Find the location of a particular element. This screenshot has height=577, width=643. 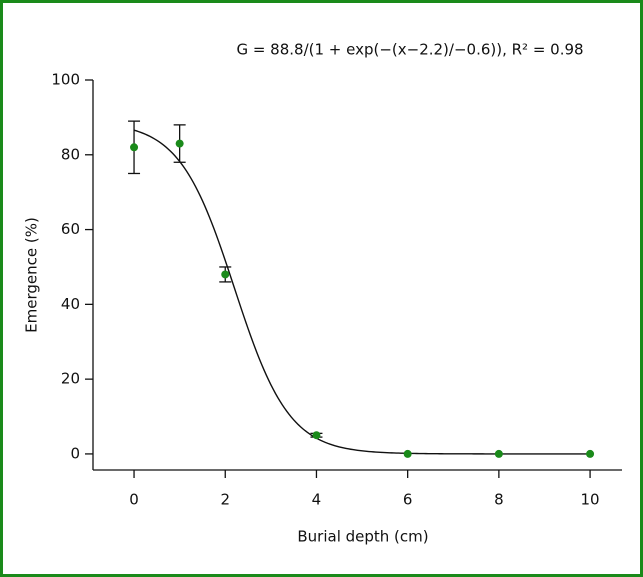

y-tick-label: 0 is located at coordinates (75, 453).